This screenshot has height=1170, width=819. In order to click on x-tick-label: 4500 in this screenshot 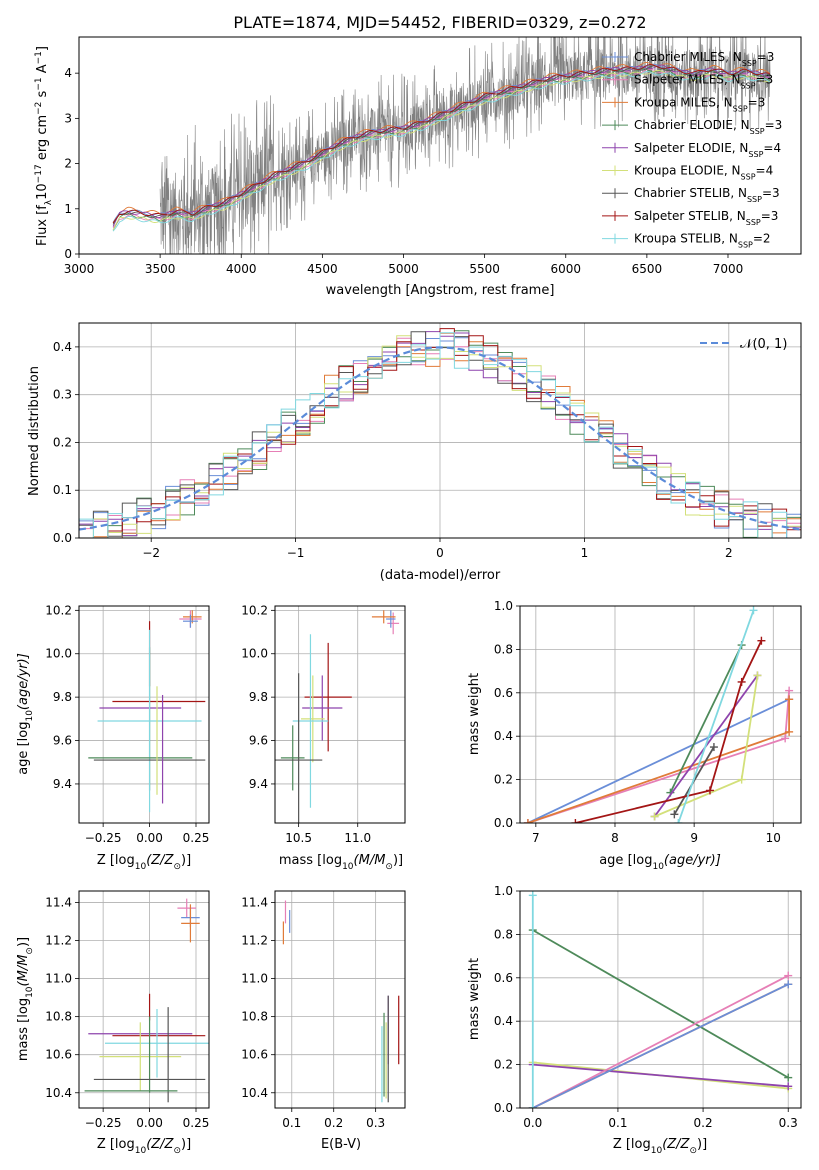, I will do `click(322, 269)`.